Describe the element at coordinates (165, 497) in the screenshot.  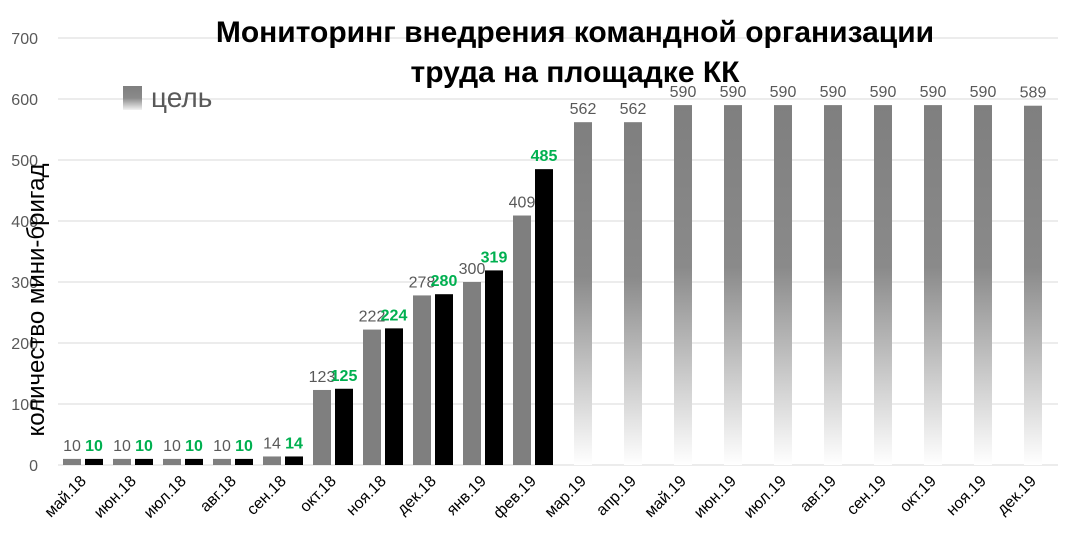
I see `x-tick-label: июл.18` at that location.